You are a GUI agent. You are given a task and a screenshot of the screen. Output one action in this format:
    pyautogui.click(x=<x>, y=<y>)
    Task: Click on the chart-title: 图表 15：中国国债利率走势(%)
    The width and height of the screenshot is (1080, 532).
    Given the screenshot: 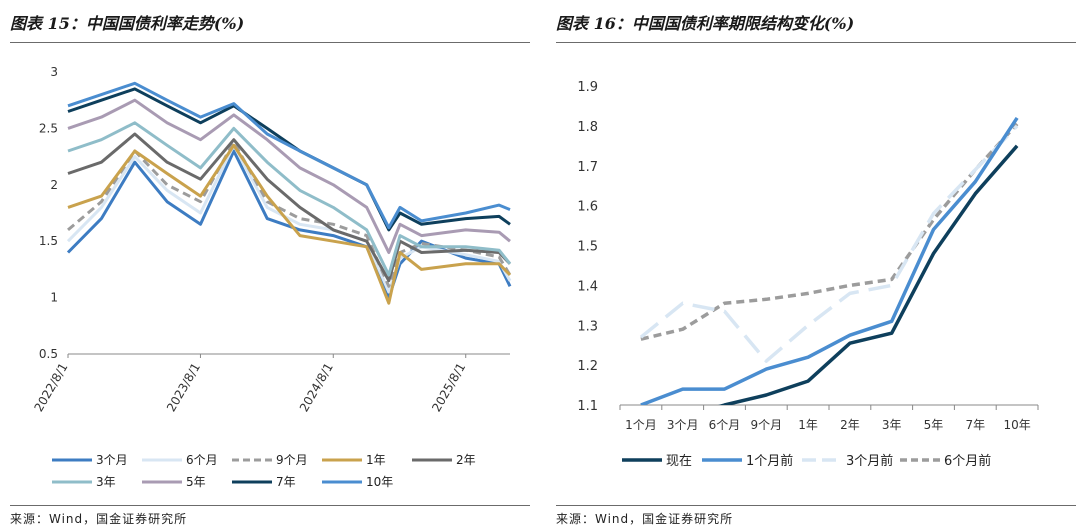 What is the action you would take?
    pyautogui.click(x=127, y=23)
    